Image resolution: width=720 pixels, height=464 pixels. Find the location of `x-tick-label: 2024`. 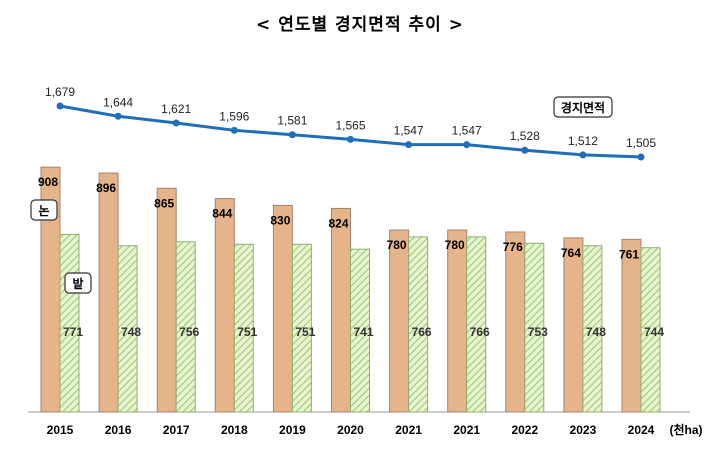

x-tick-label: 2024 is located at coordinates (641, 430).